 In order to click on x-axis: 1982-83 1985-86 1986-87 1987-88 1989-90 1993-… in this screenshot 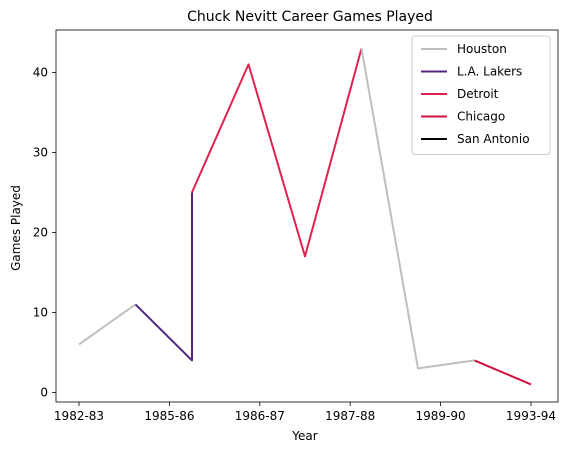, I will do `click(305, 412)`.